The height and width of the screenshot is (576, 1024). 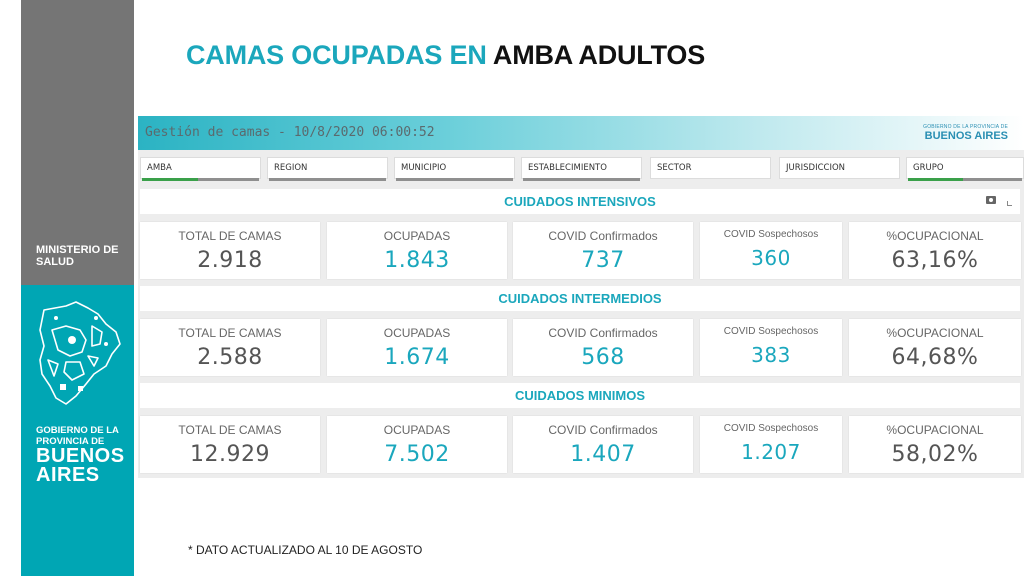 I want to click on metric-total-camas: TOTAL DE CAMAS 2.918, so click(x=230, y=250).